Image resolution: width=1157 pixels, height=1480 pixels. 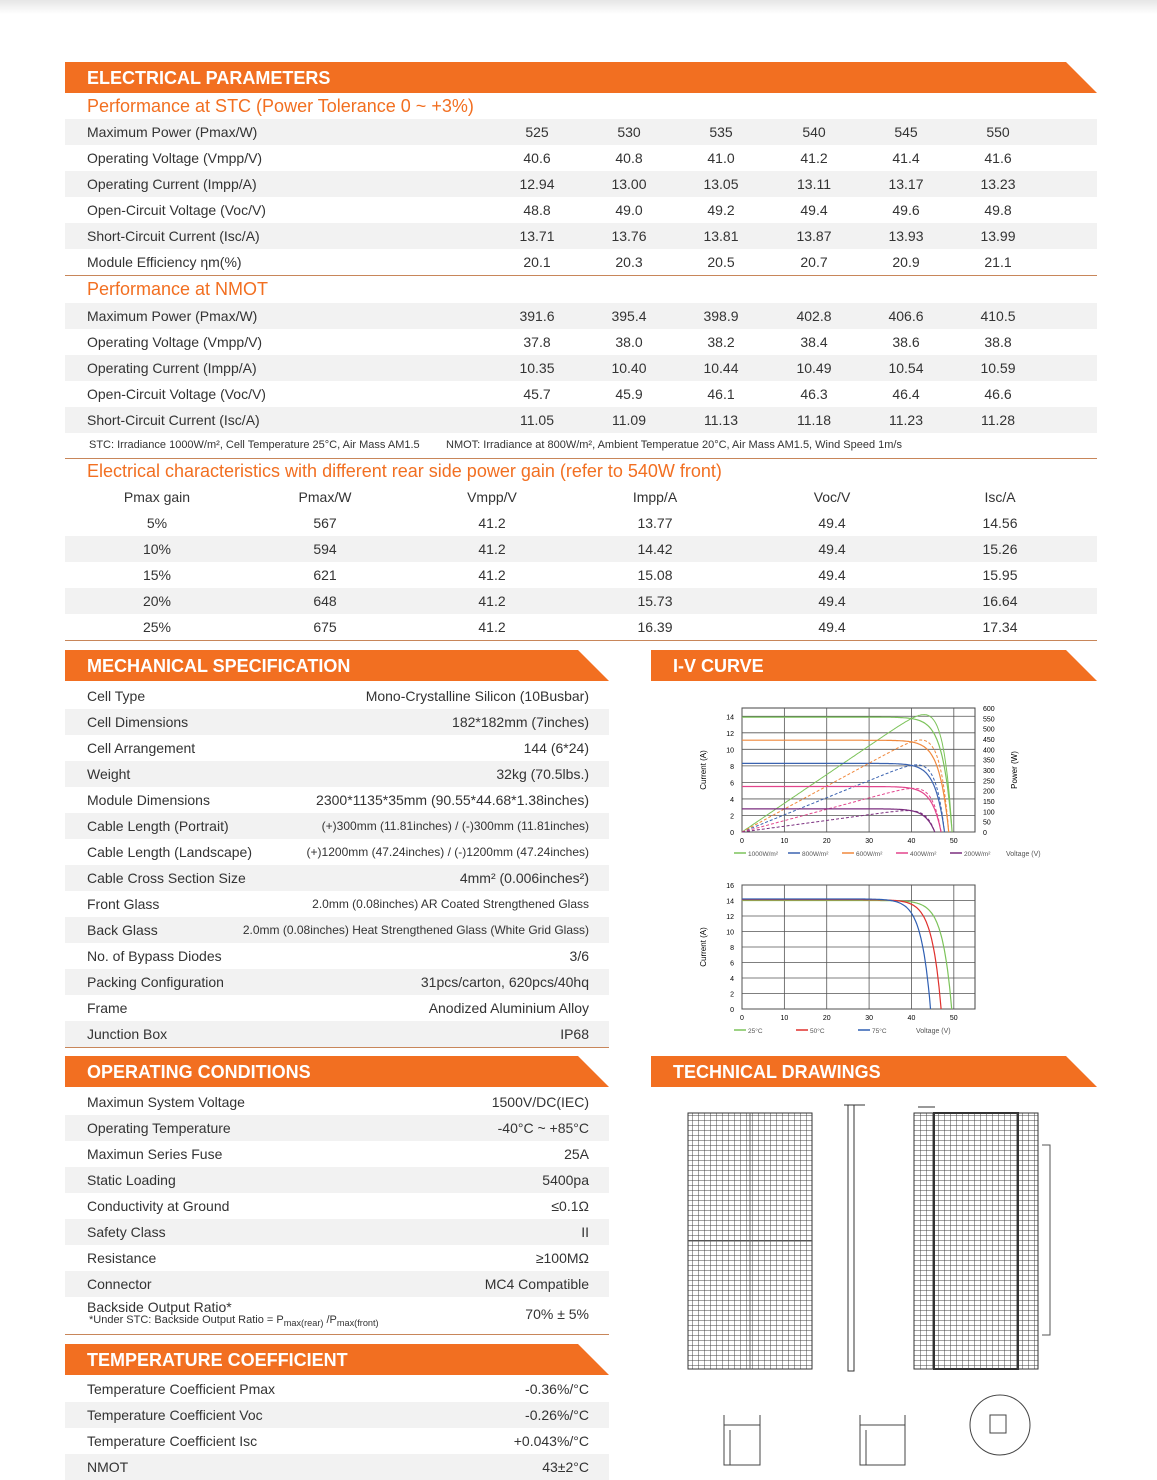 What do you see at coordinates (325, 627) in the screenshot?
I see `row-value: 675` at bounding box center [325, 627].